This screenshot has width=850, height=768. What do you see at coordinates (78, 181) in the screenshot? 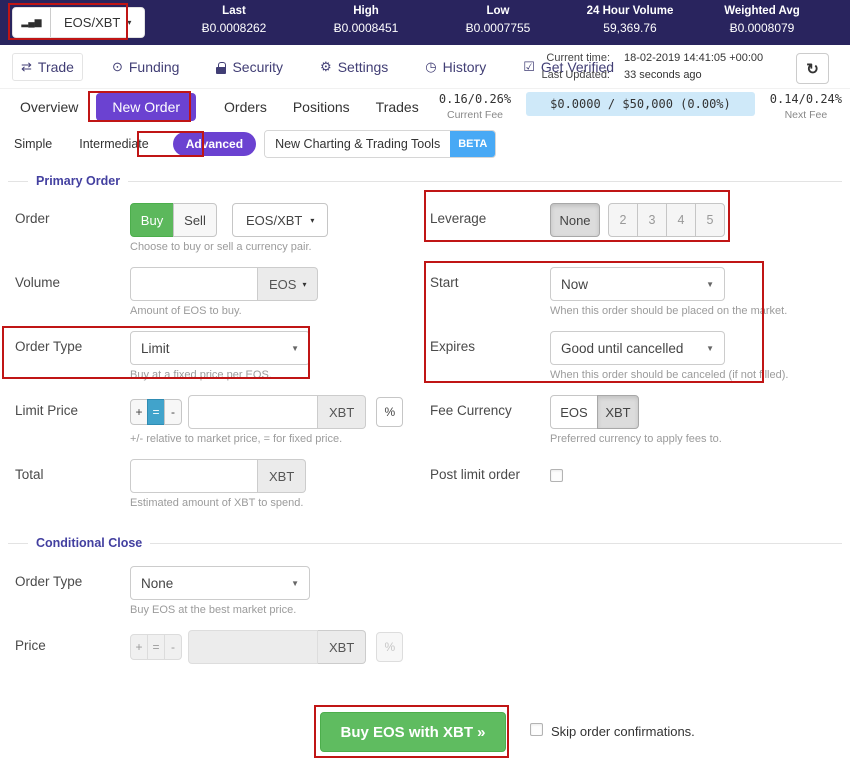
I see `primary-order-legend: Primary Order` at bounding box center [78, 181].